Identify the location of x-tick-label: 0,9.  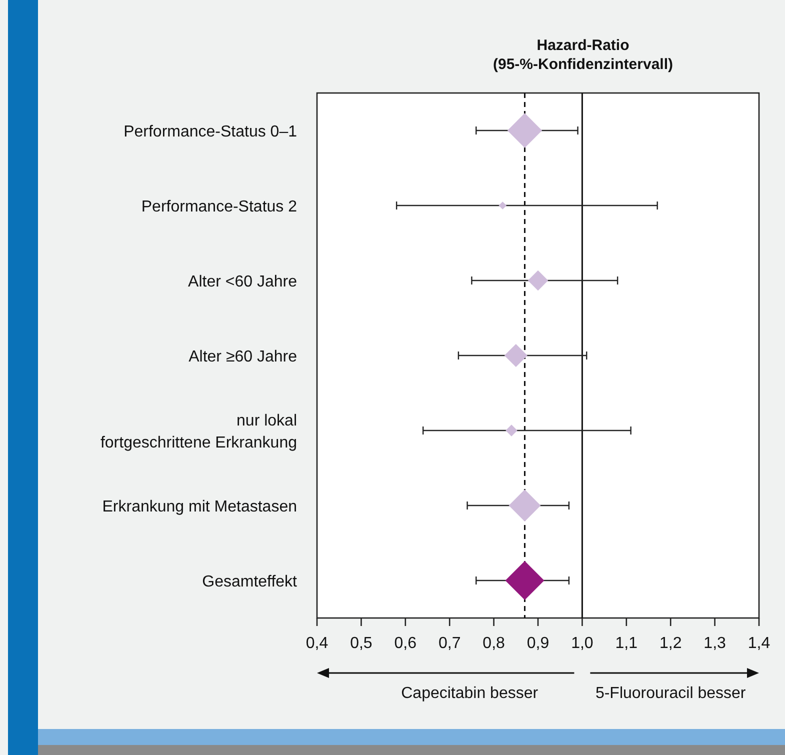
(538, 643).